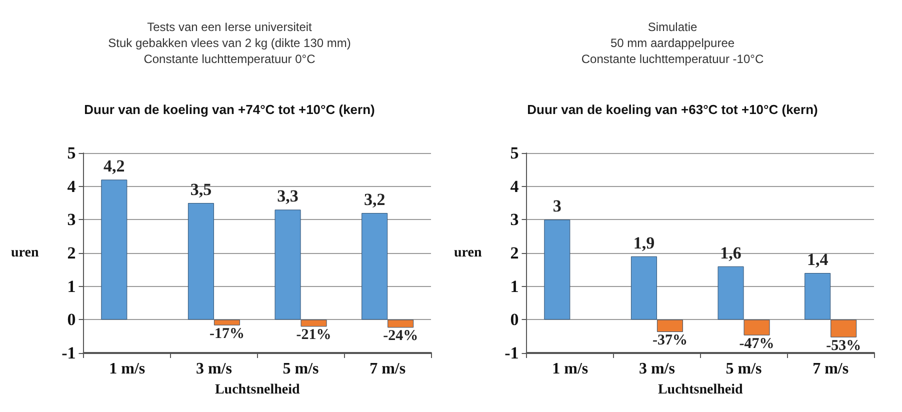 Image resolution: width=902 pixels, height=412 pixels. What do you see at coordinates (226, 334) in the screenshot?
I see `data-label: -17%` at bounding box center [226, 334].